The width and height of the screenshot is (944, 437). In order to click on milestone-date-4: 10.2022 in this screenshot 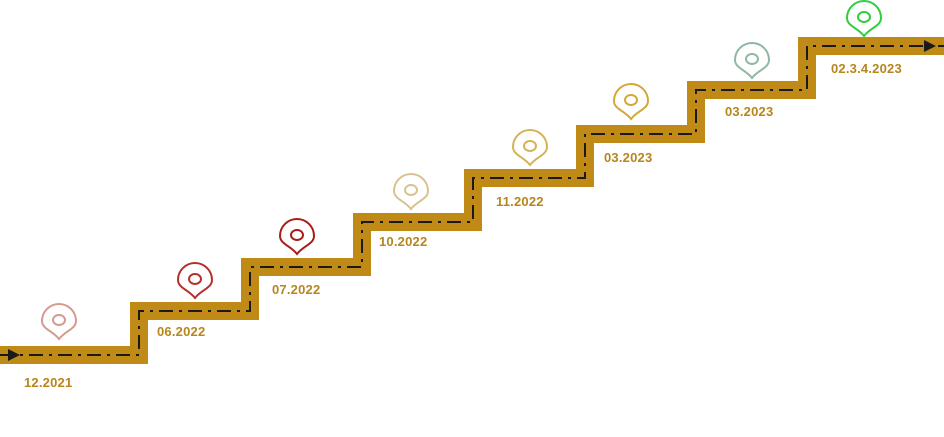, I will do `click(403, 241)`.